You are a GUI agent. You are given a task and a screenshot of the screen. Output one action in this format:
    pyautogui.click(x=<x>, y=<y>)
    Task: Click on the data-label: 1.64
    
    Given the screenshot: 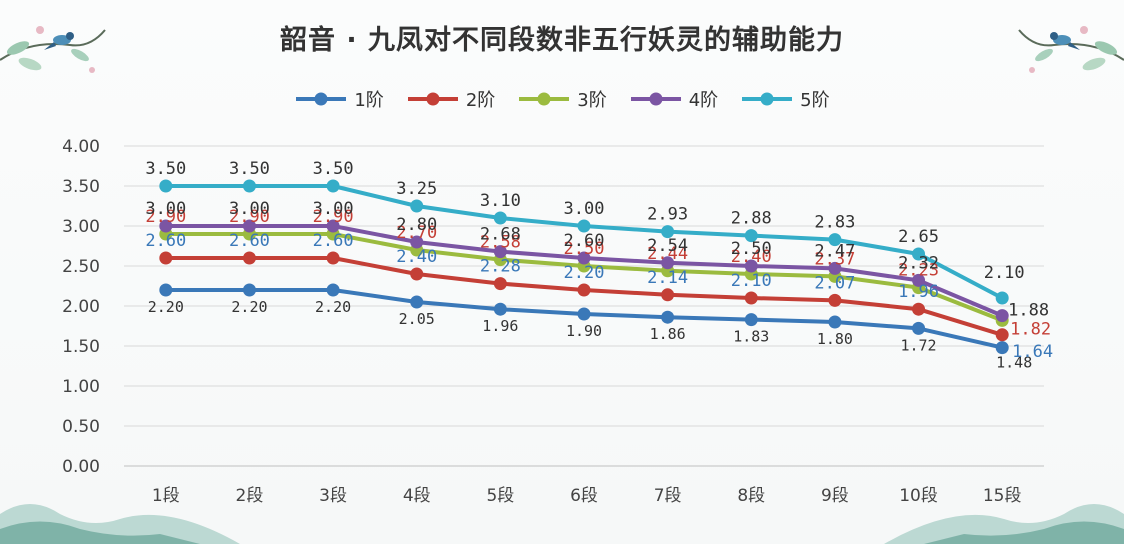 What is the action you would take?
    pyautogui.click(x=1032, y=352)
    